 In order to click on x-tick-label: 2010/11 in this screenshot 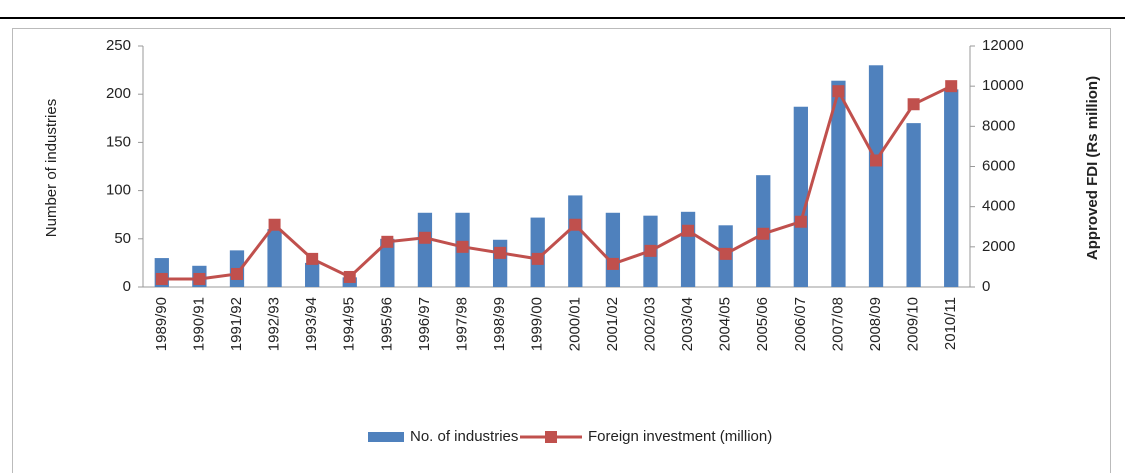, I will do `click(950, 323)`.